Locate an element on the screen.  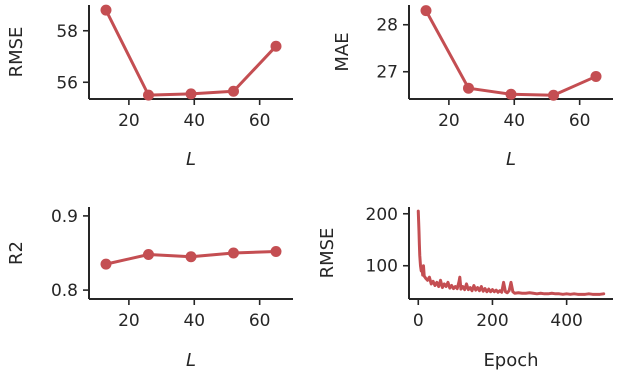
y-tick-label: 0.9 is located at coordinates (64, 217).